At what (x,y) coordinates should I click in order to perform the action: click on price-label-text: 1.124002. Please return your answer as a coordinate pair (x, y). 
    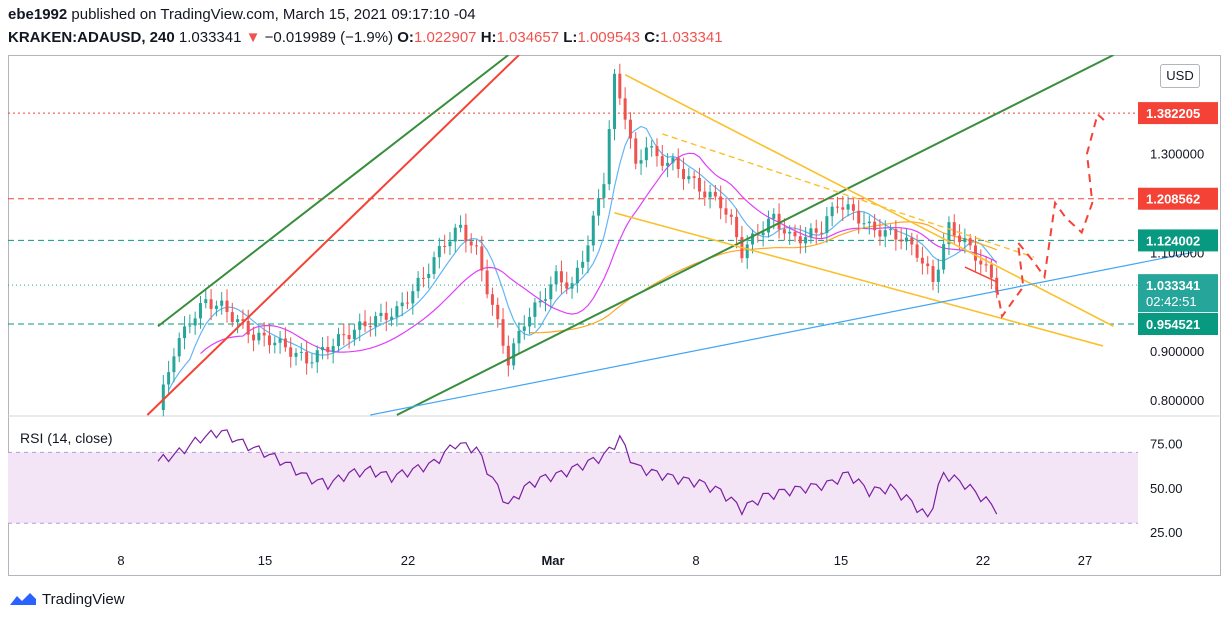
    Looking at the image, I should click on (1173, 240).